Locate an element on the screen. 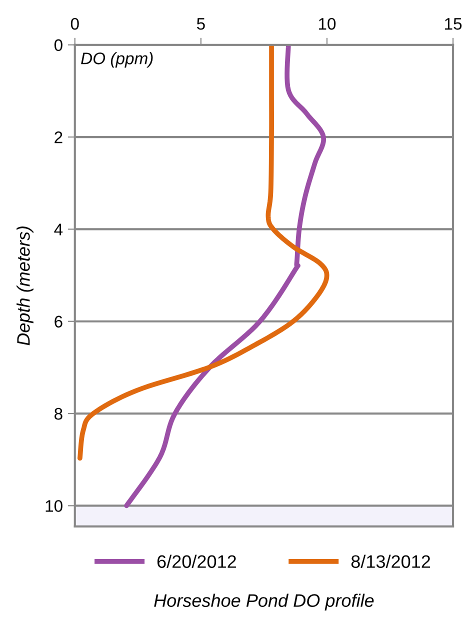 This screenshot has height=623, width=468. x-tick-label: 15 is located at coordinates (453, 24).